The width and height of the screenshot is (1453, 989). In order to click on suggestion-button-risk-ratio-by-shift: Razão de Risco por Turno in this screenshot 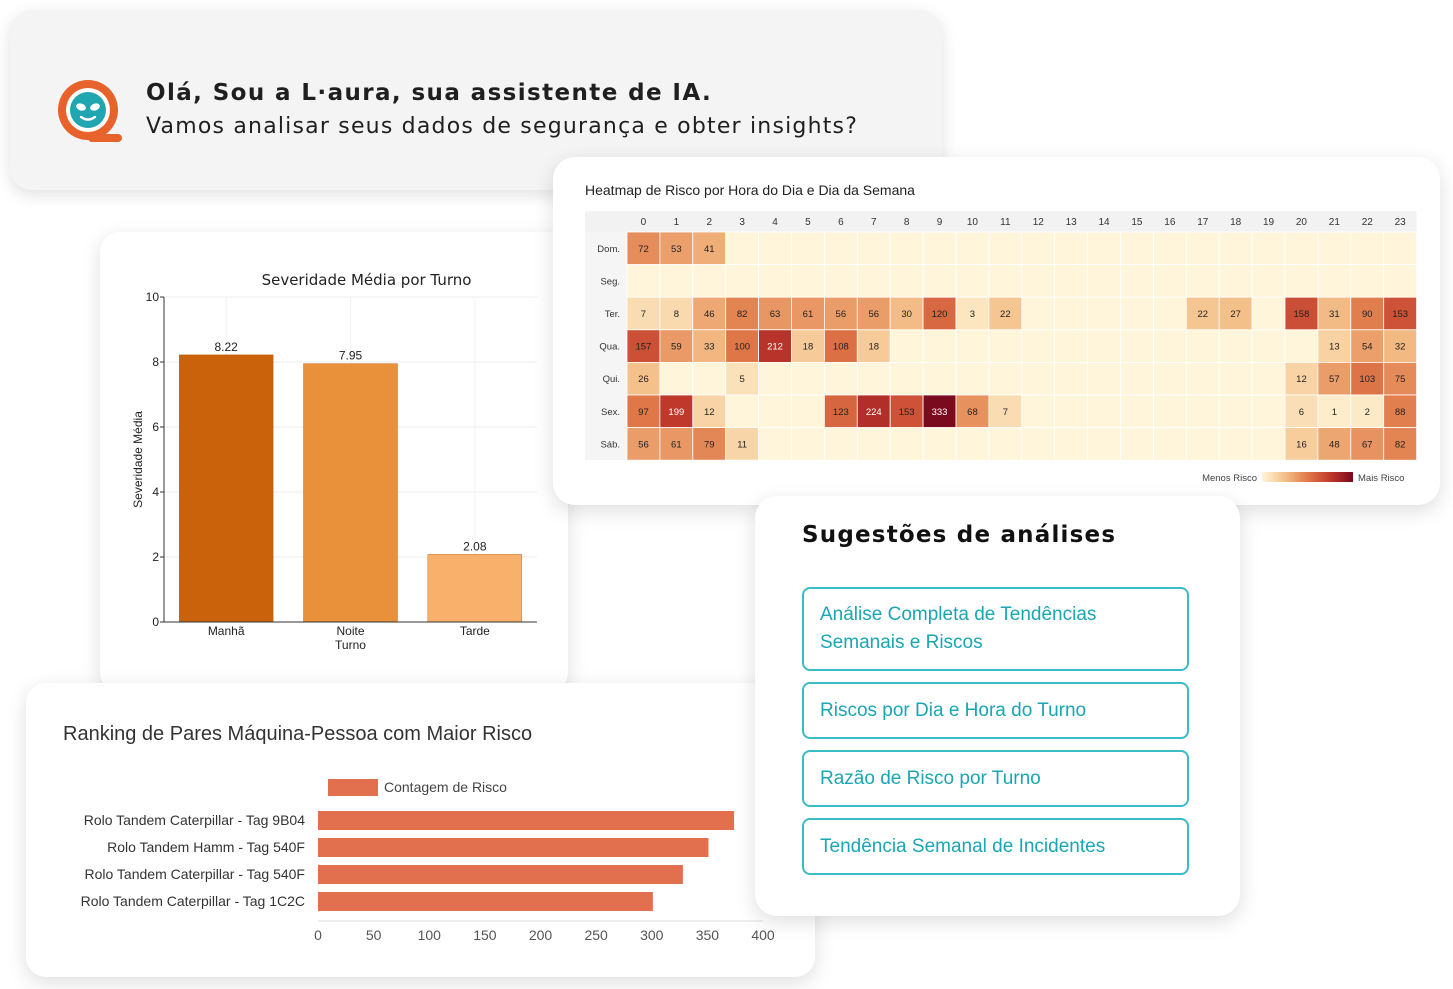, I will do `click(995, 778)`.